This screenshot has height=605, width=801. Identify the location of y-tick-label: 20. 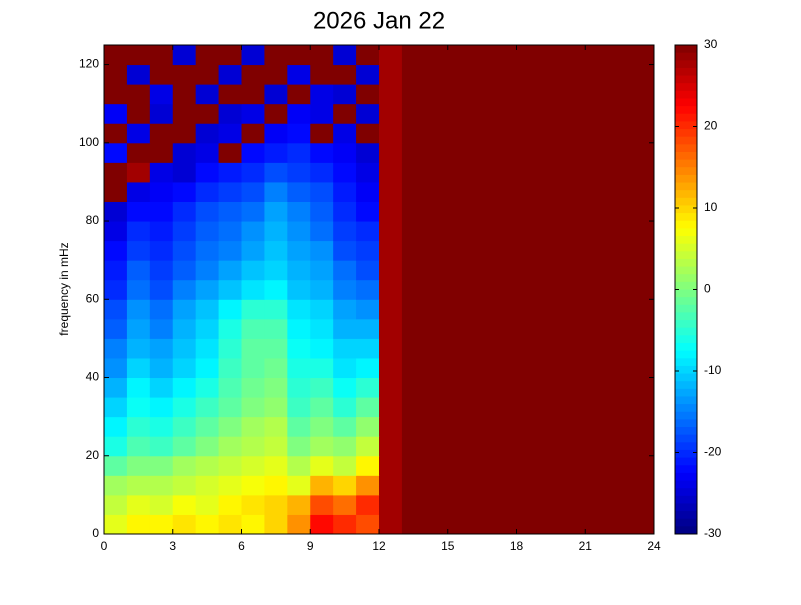
(93, 455).